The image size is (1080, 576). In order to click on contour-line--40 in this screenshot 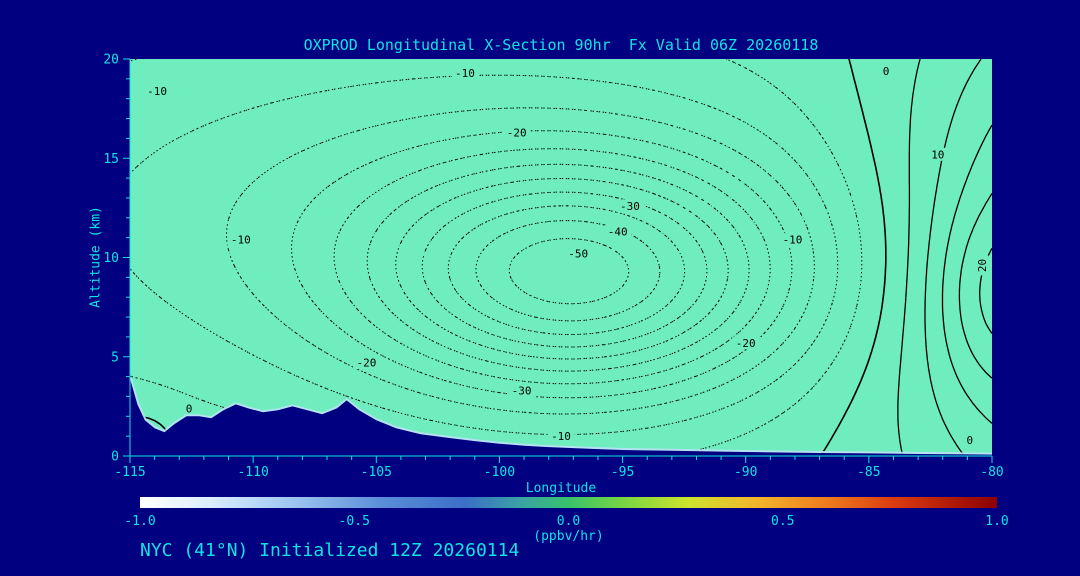, I will do `click(564, 269)`.